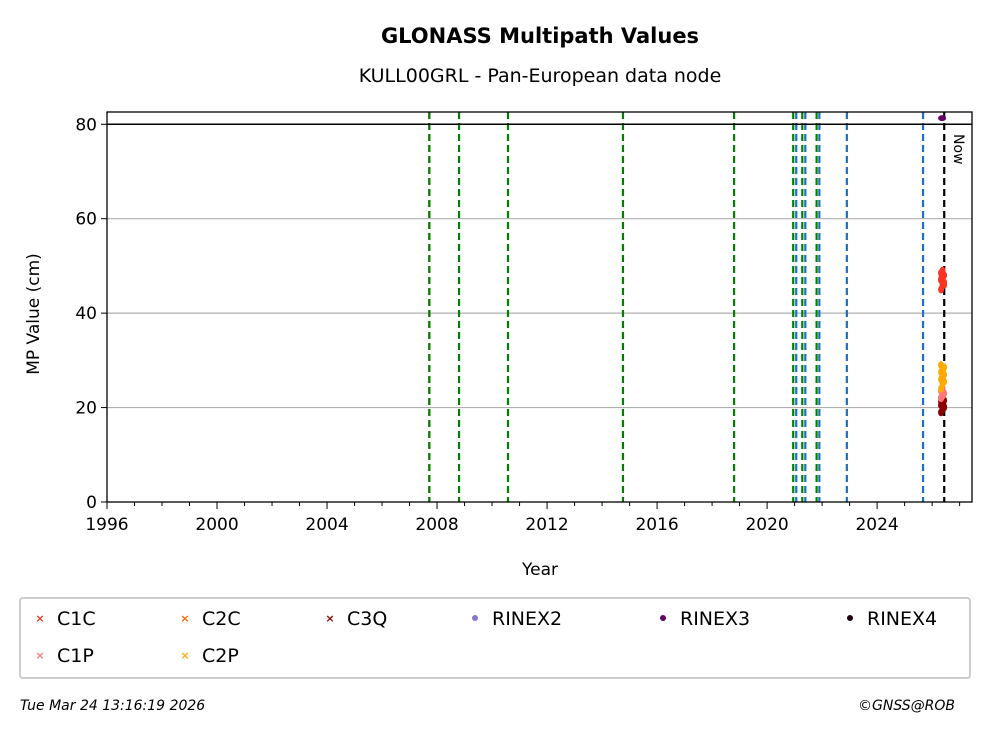  What do you see at coordinates (958, 149) in the screenshot?
I see `now-label: Now` at bounding box center [958, 149].